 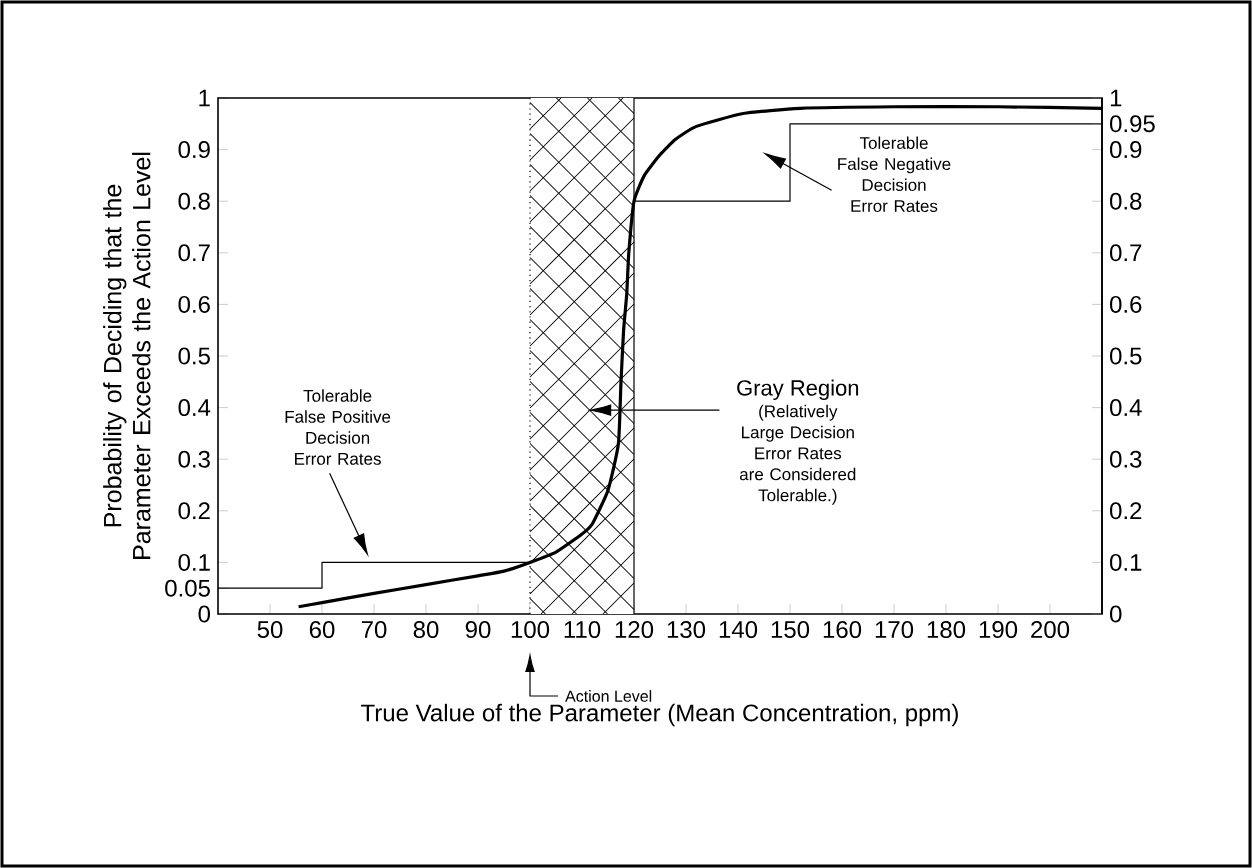 I want to click on y-tick-label: 0.8, so click(x=194, y=201).